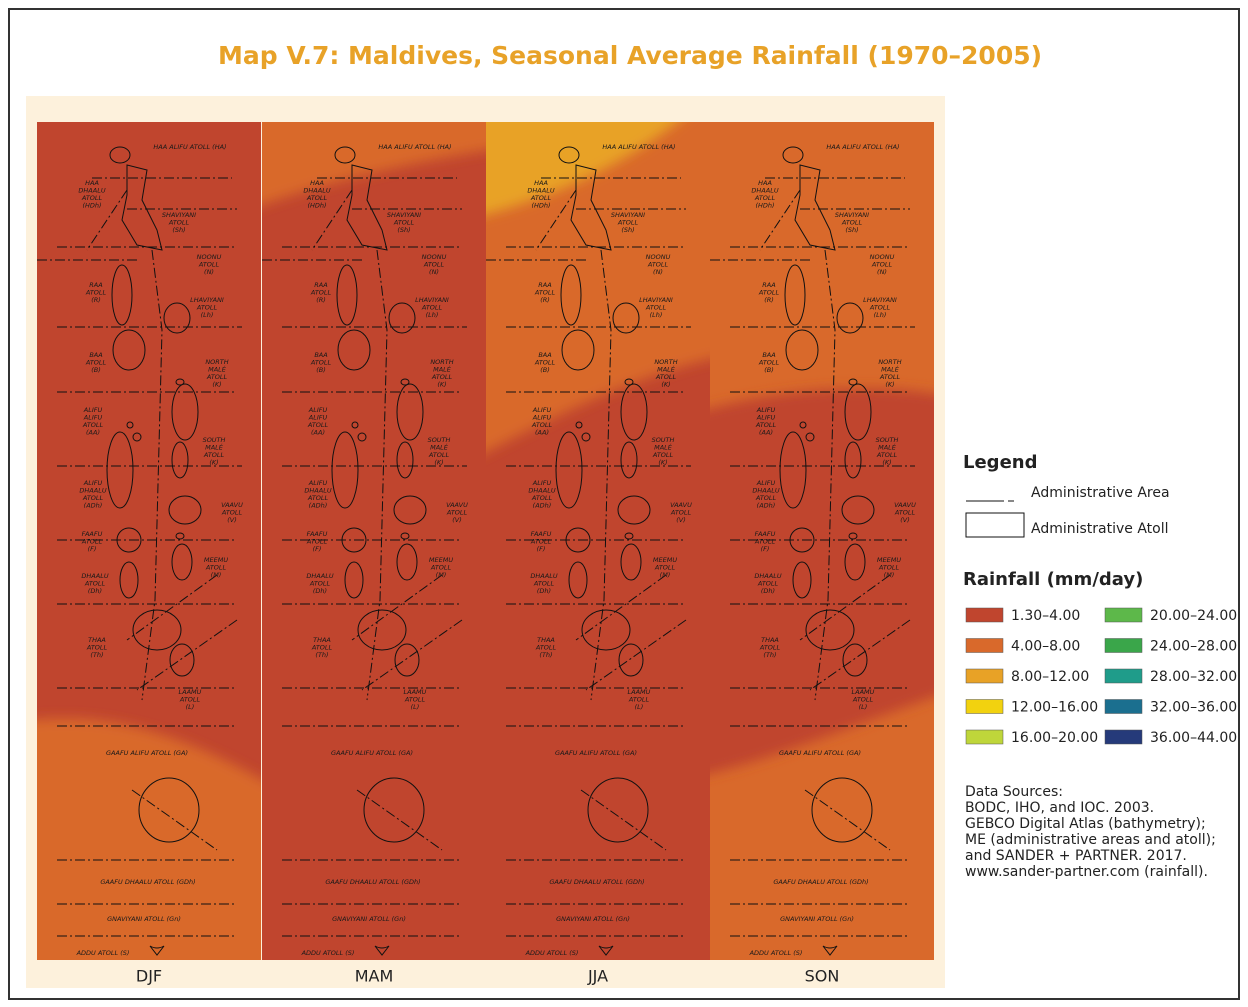 This screenshot has height=1007, width=1248. I want to click on atoll-label: (B), so click(96, 370).